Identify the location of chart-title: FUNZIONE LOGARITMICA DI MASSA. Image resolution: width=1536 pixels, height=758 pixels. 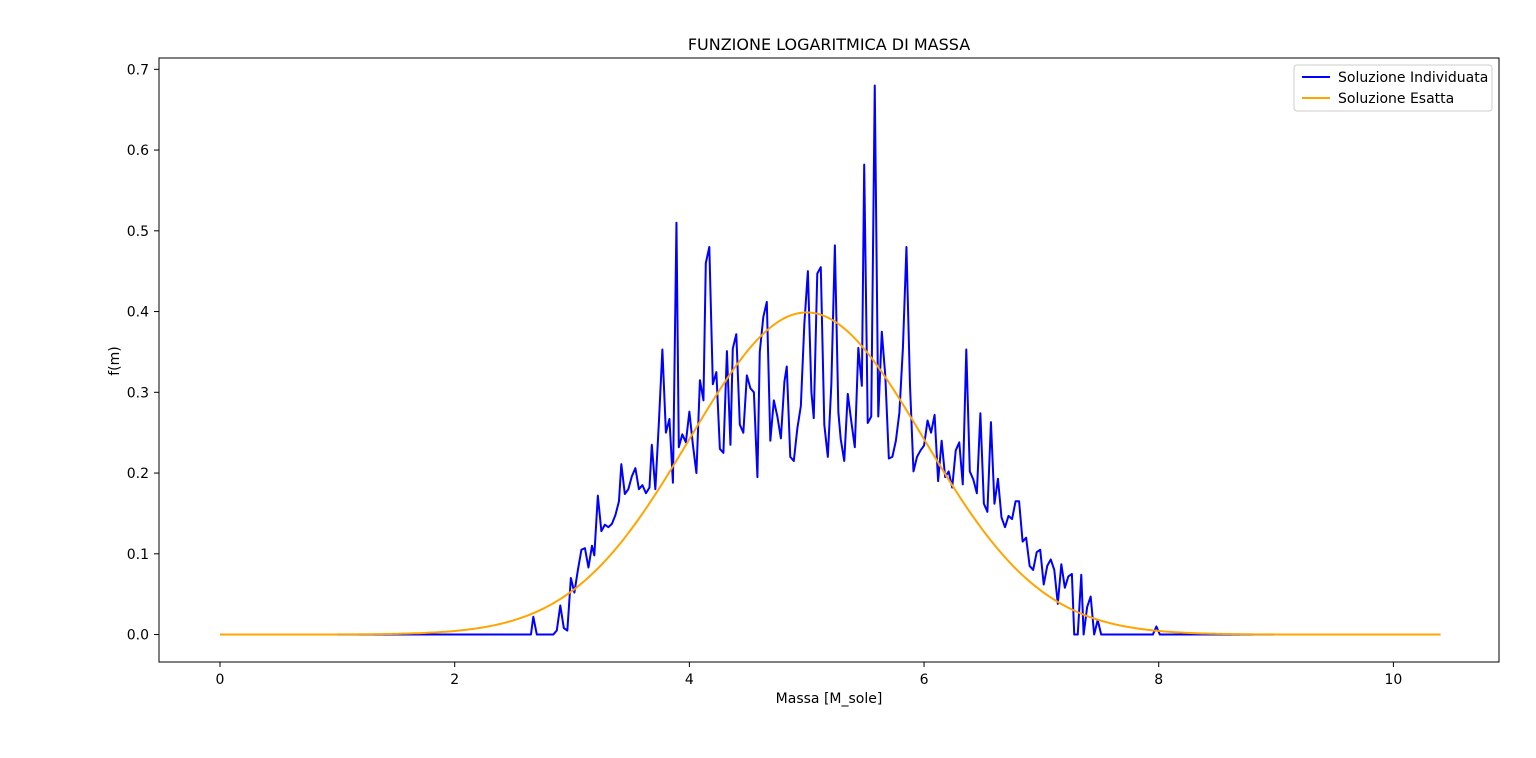
(829, 44).